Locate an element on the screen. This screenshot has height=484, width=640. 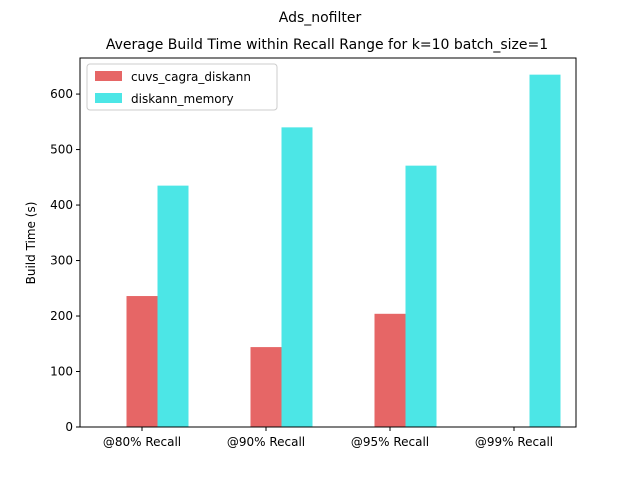
y-tick-label: 100 is located at coordinates (61, 372).